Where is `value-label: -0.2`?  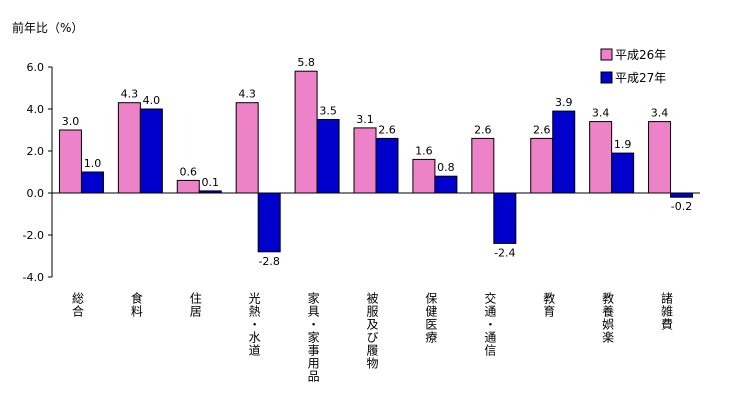
value-label: -0.2 is located at coordinates (681, 206).